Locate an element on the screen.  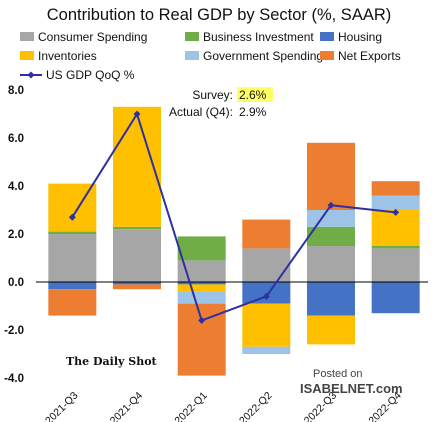
y-axis: -4.0 -2.0 0.0 2.0 4.0 6.0 8.0 is located at coordinates (14, 235).